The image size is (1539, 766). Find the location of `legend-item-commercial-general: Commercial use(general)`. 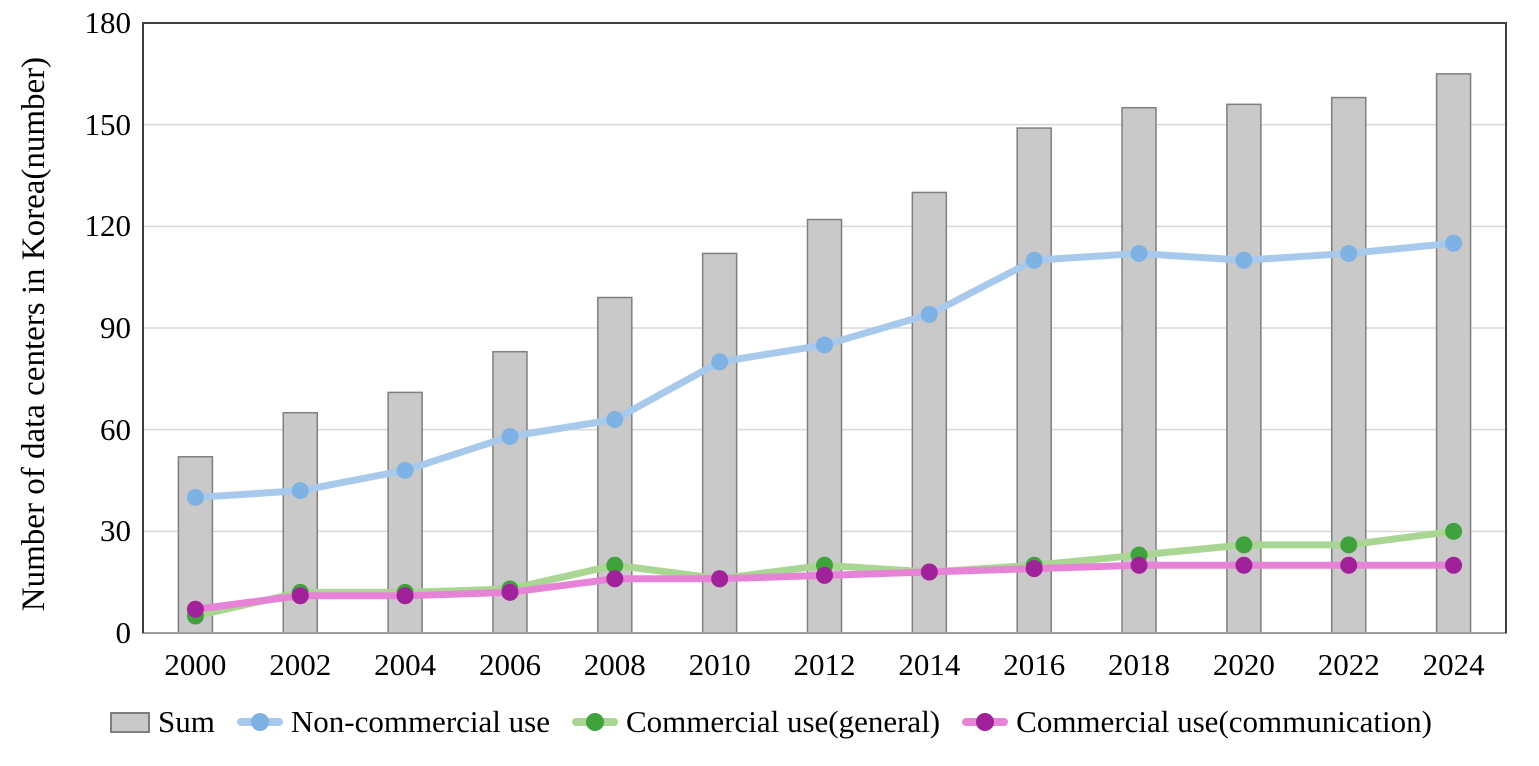

legend-item-commercial-general: Commercial use(general) is located at coordinates (756, 722).